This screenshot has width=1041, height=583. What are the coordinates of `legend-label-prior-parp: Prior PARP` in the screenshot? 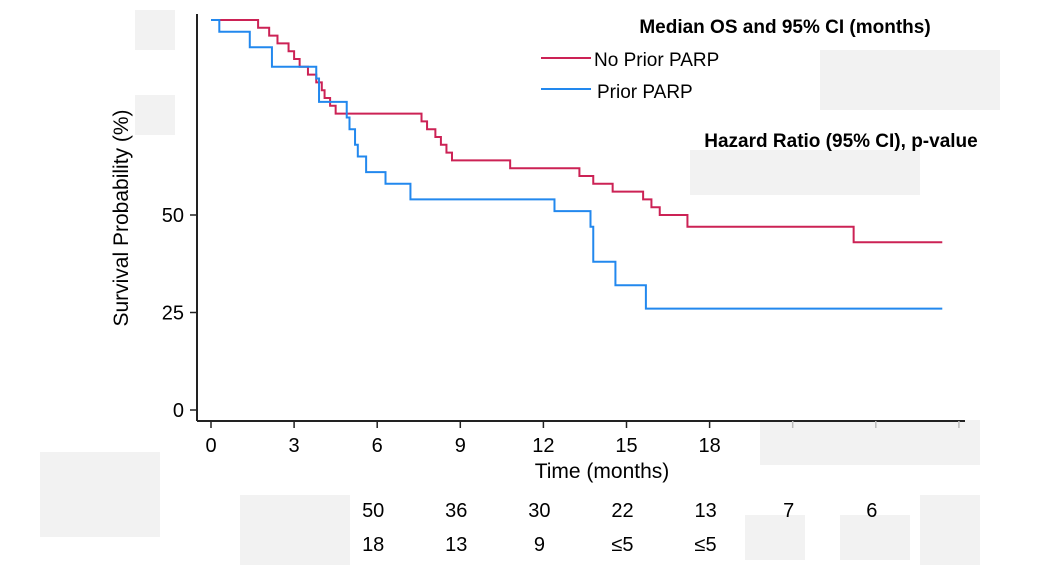 It's located at (645, 92).